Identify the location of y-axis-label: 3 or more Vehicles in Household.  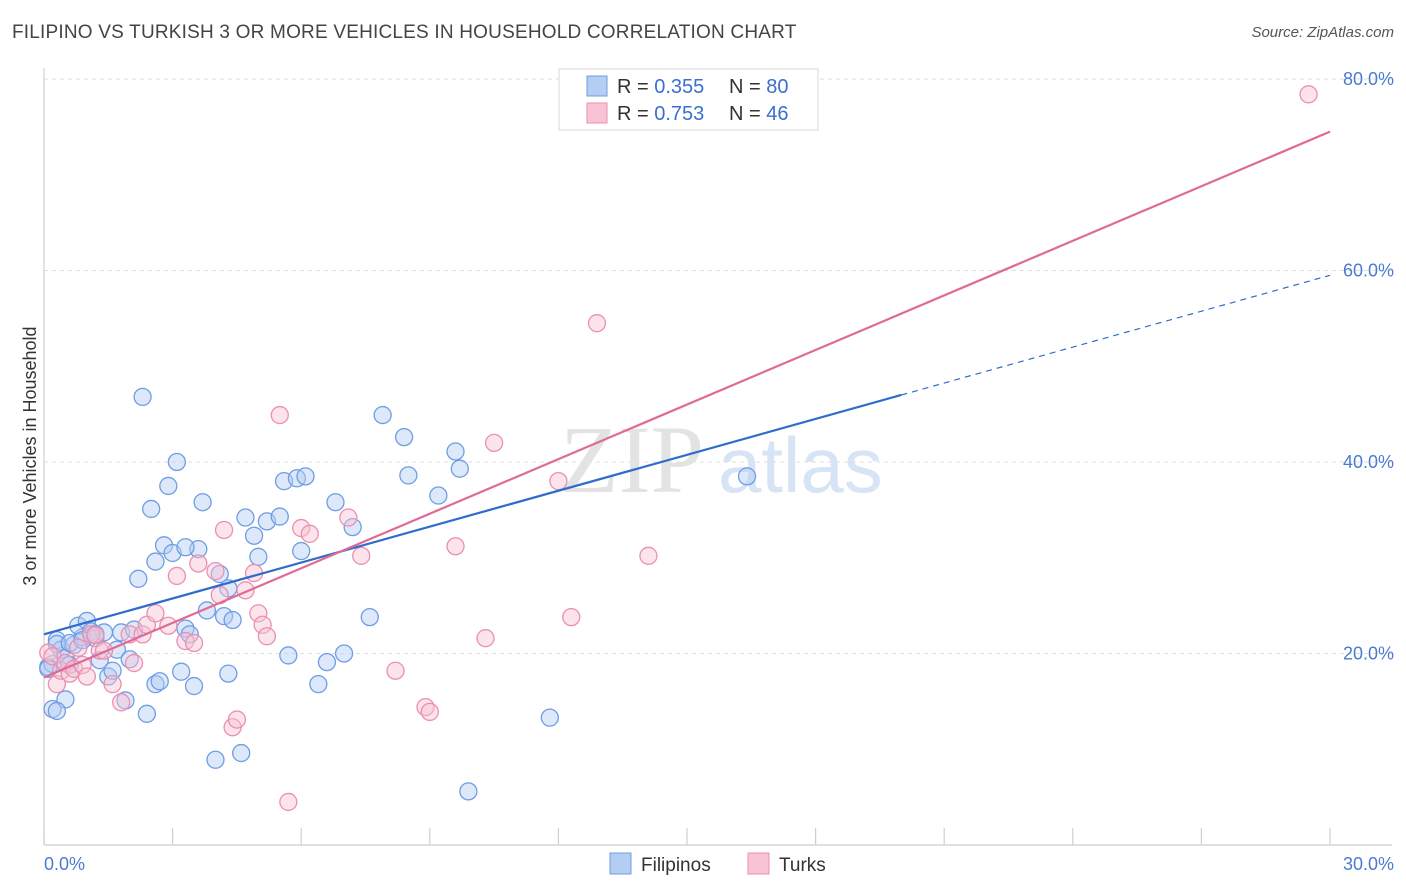
(30, 455).